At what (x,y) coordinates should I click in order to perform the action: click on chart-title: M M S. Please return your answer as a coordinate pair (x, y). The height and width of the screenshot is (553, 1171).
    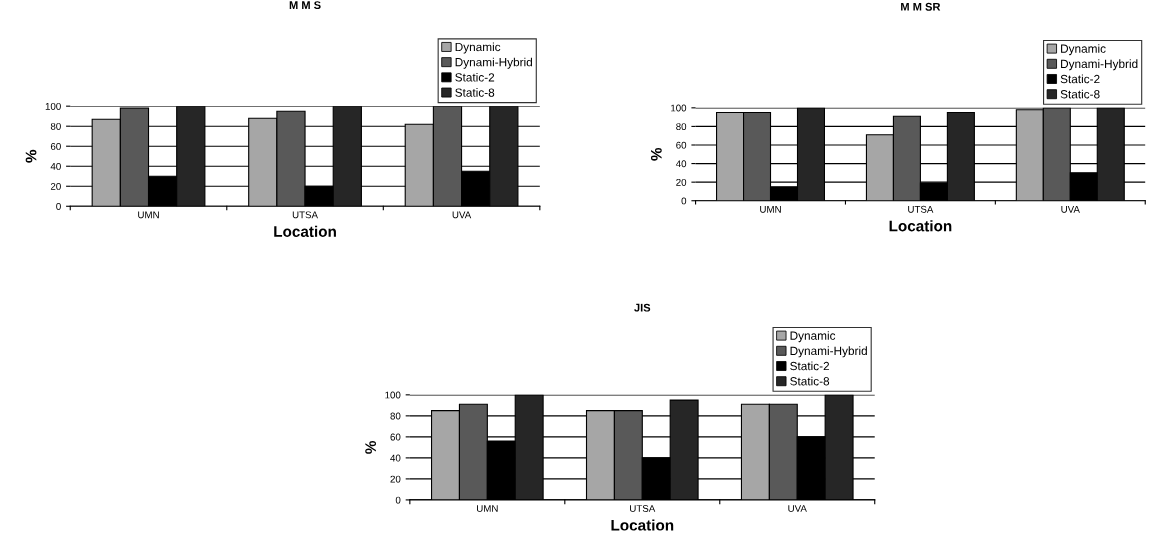
    Looking at the image, I should click on (305, 5).